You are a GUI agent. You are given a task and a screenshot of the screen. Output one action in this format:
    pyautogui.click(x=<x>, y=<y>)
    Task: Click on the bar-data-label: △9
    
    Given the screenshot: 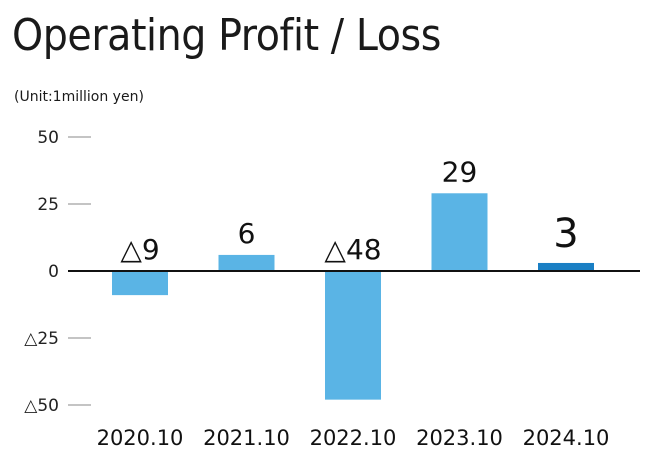 What is the action you would take?
    pyautogui.click(x=139, y=249)
    